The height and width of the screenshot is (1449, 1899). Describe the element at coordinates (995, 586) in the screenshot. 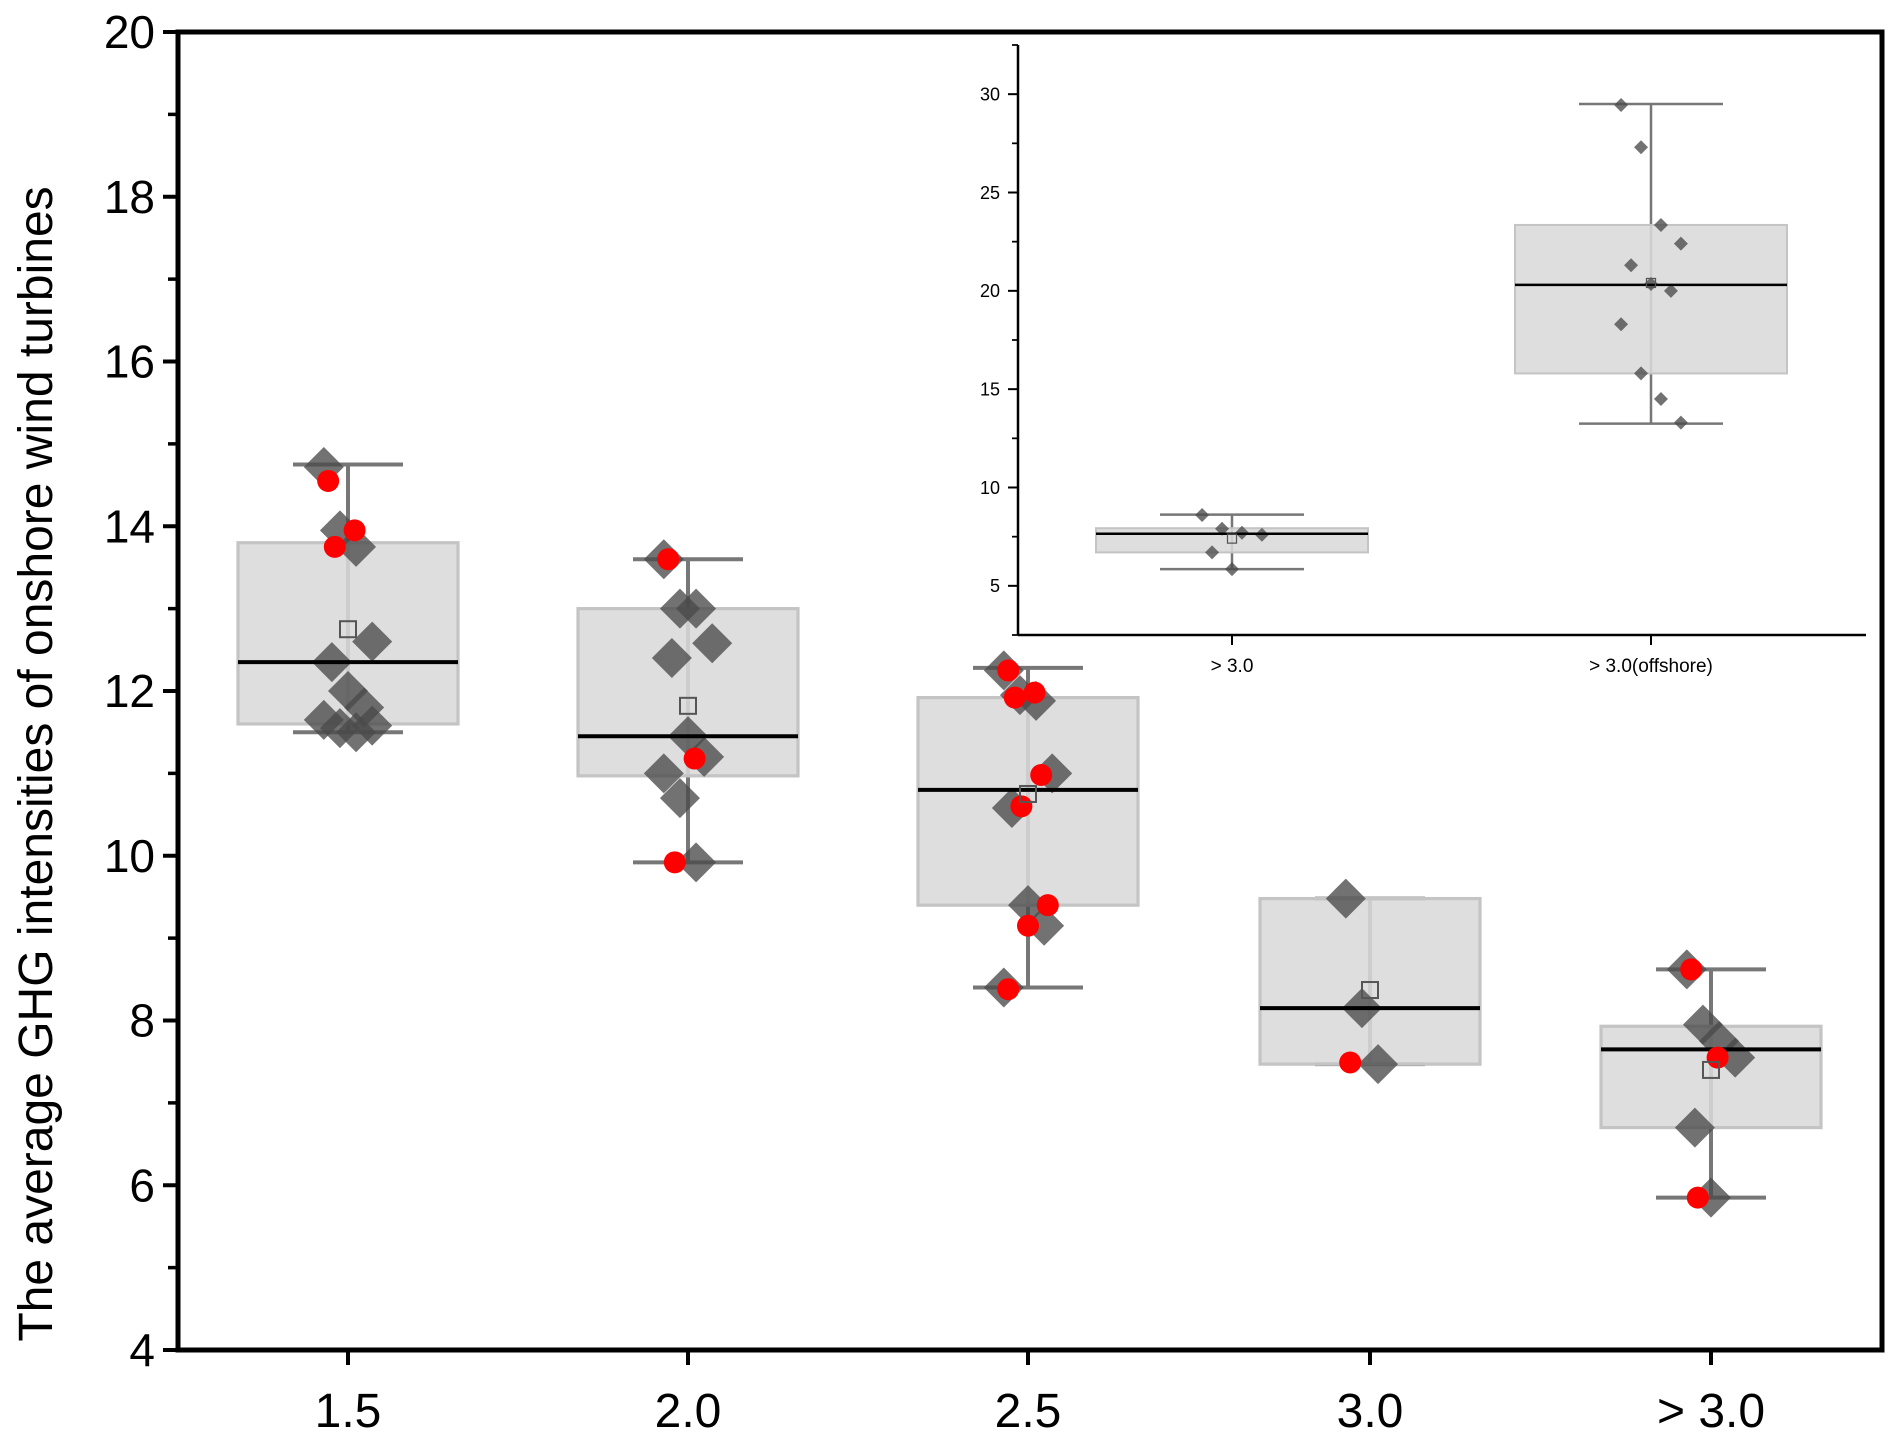

I see `inset-y-tick-label: 5` at that location.